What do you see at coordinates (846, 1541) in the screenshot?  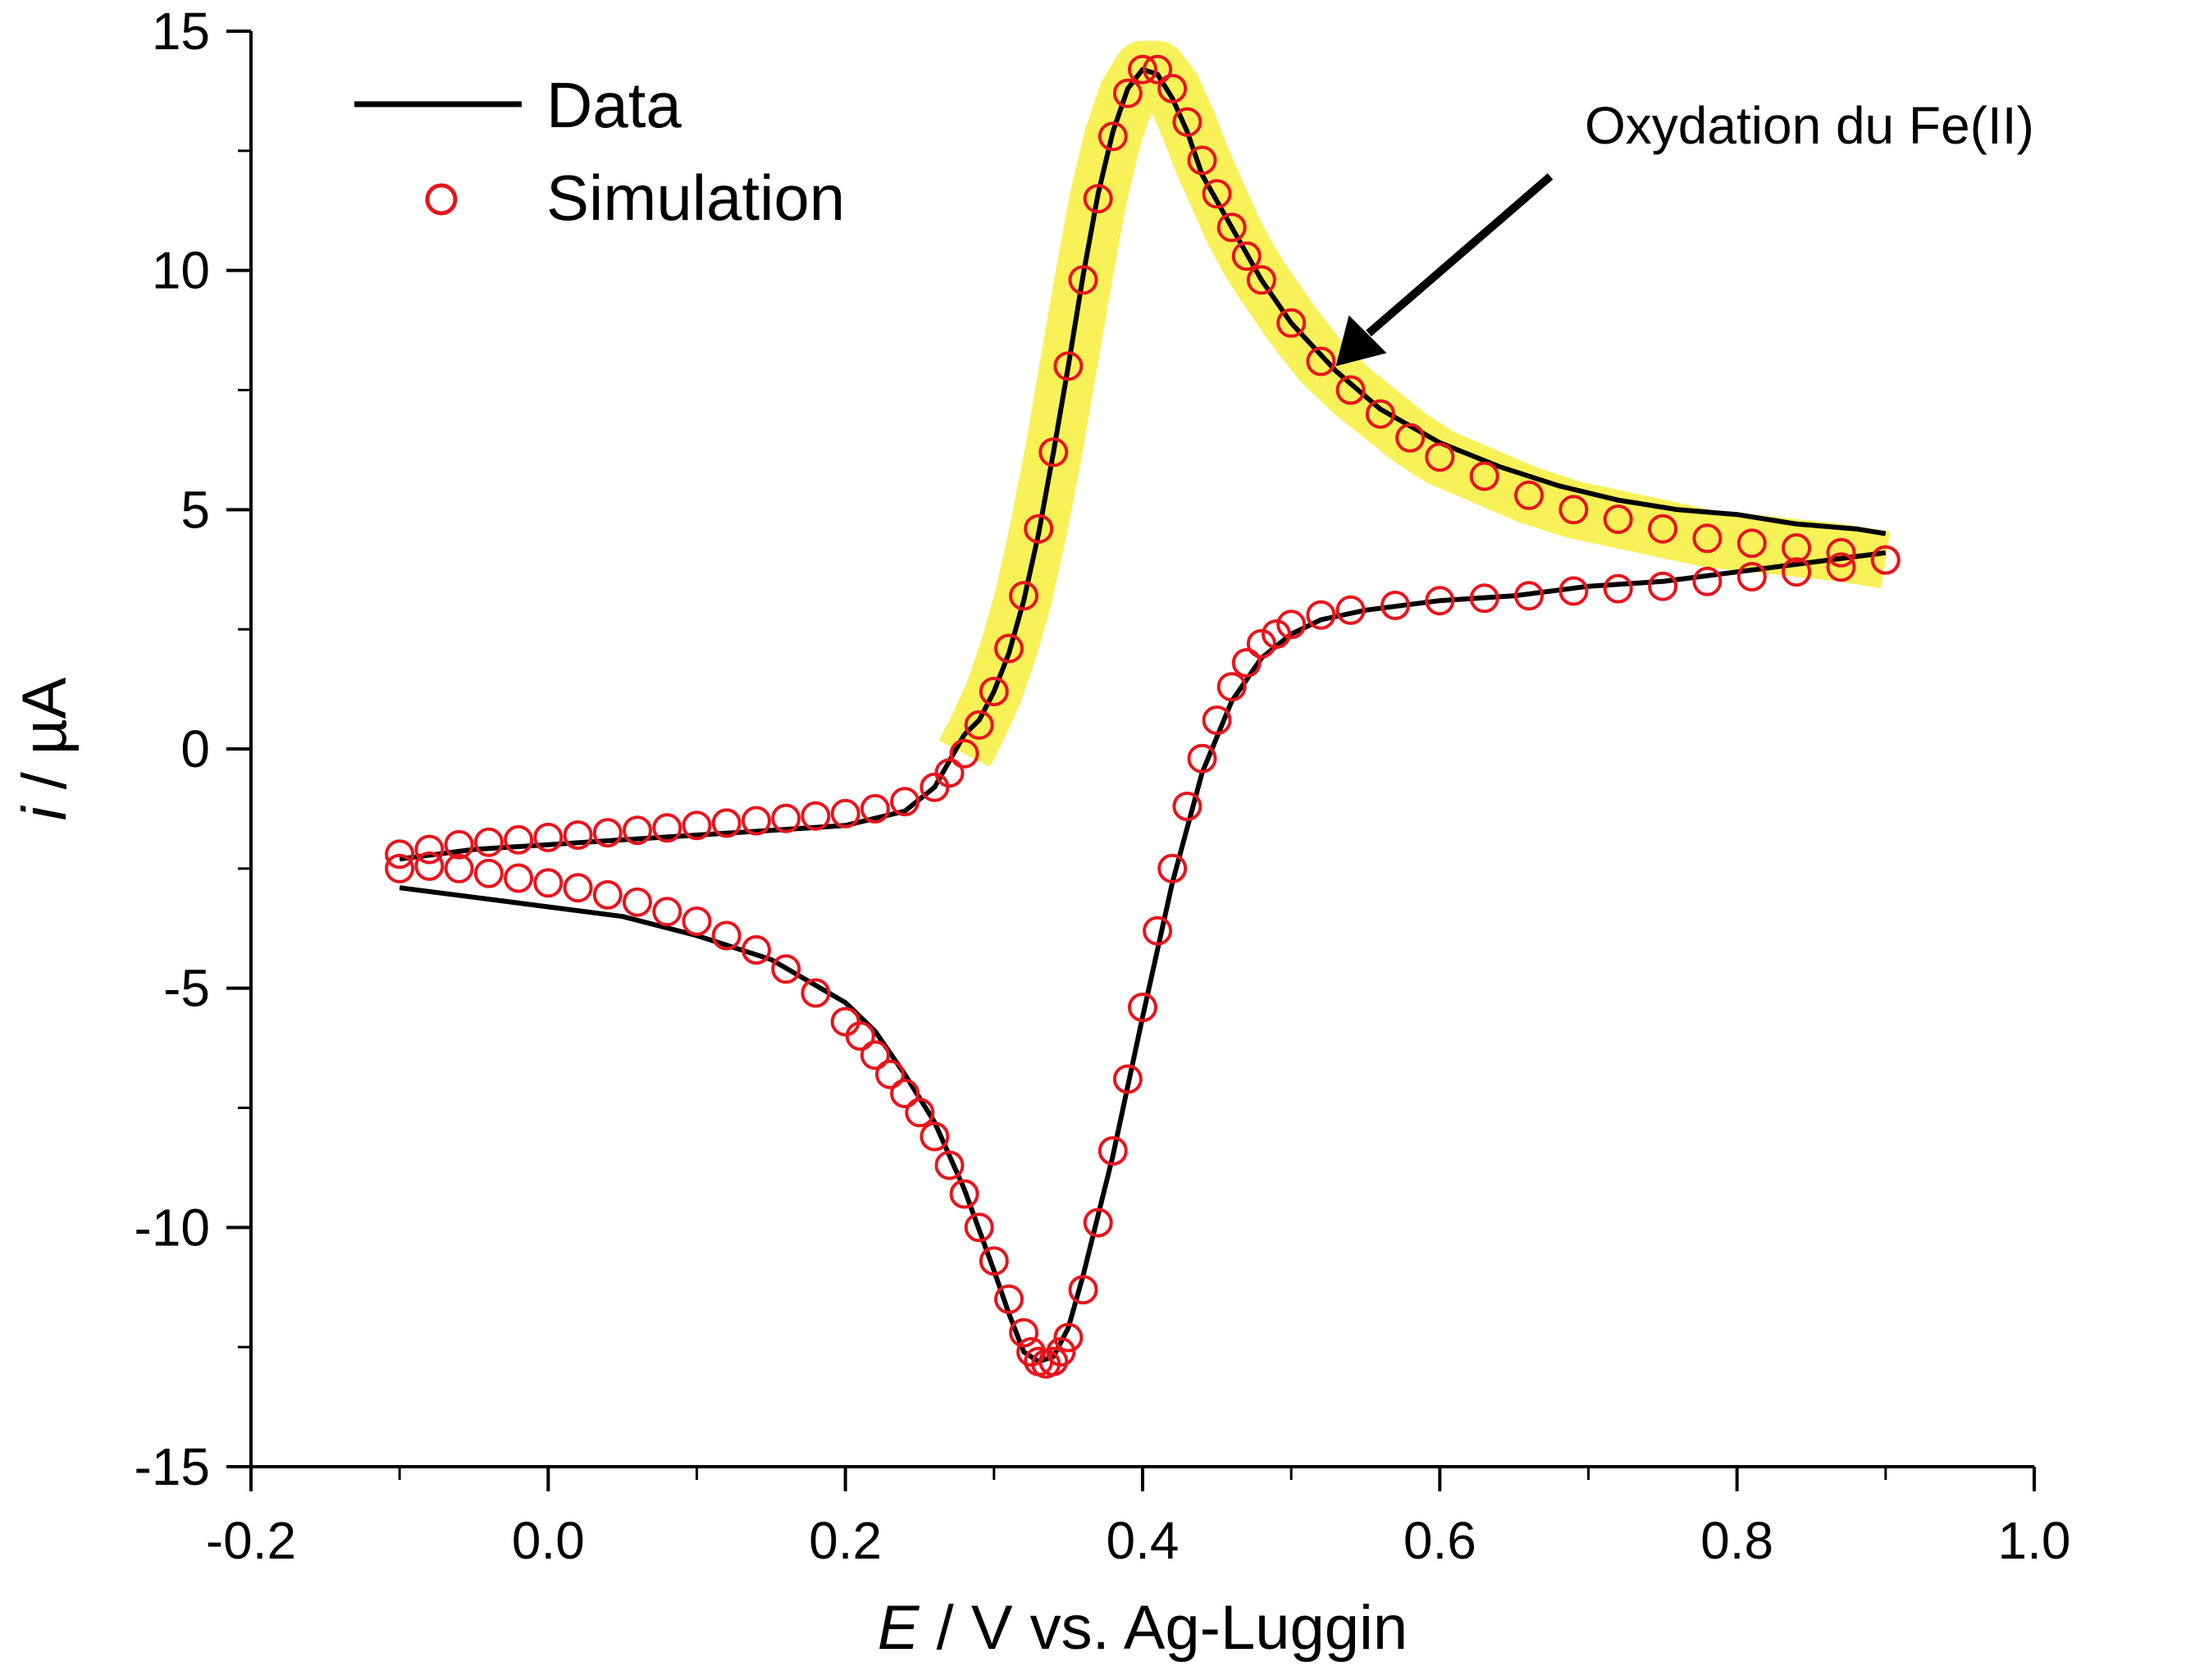 I see `x-tick-label: 0.2` at bounding box center [846, 1541].